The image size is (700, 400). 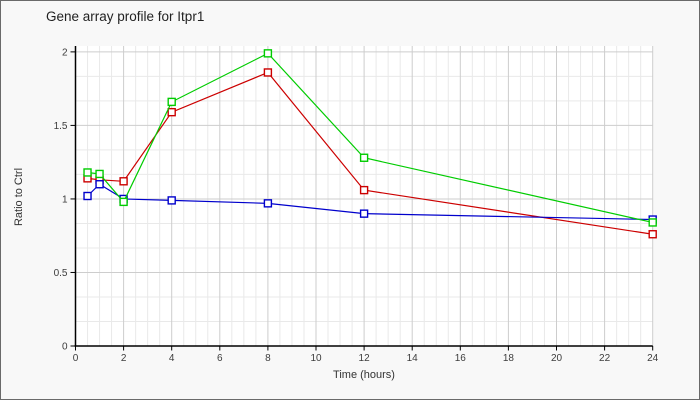 I want to click on x-tick-label: 16, so click(x=461, y=358).